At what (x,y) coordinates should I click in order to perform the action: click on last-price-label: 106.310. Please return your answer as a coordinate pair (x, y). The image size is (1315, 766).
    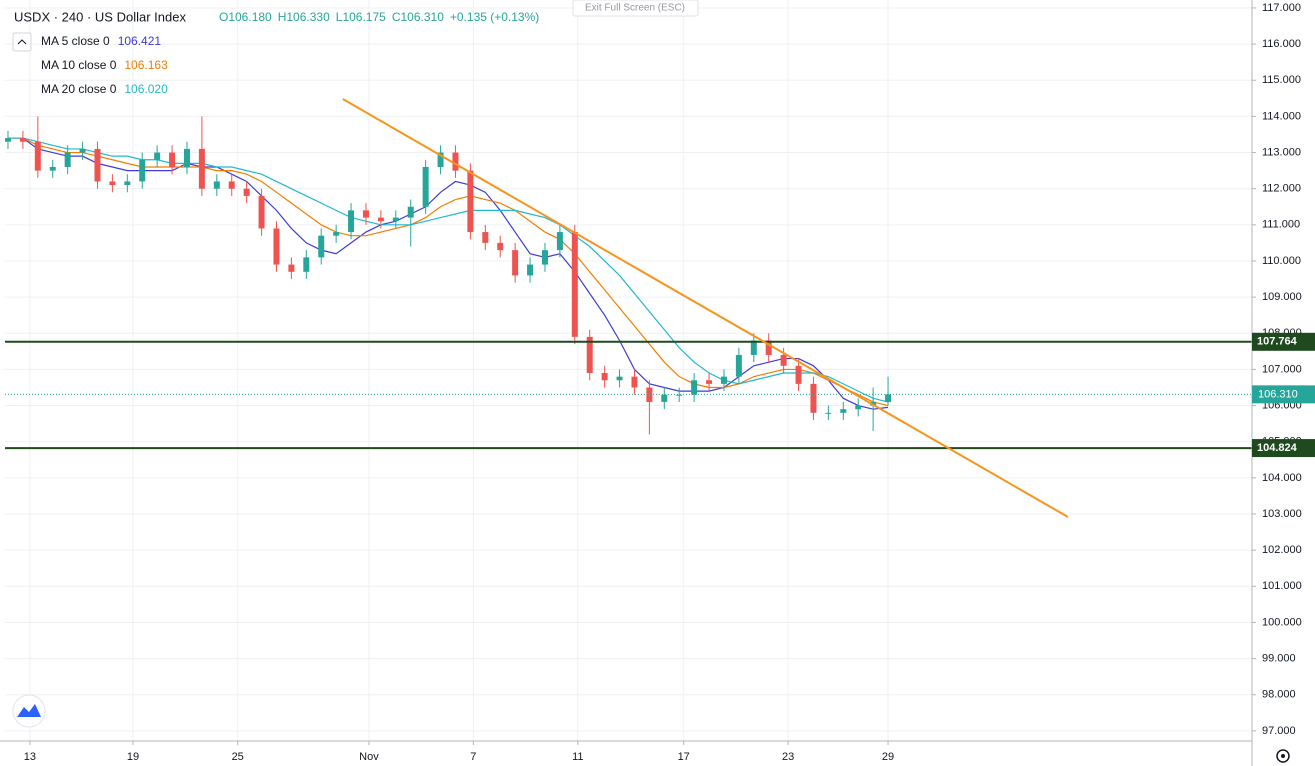
    Looking at the image, I should click on (1278, 394).